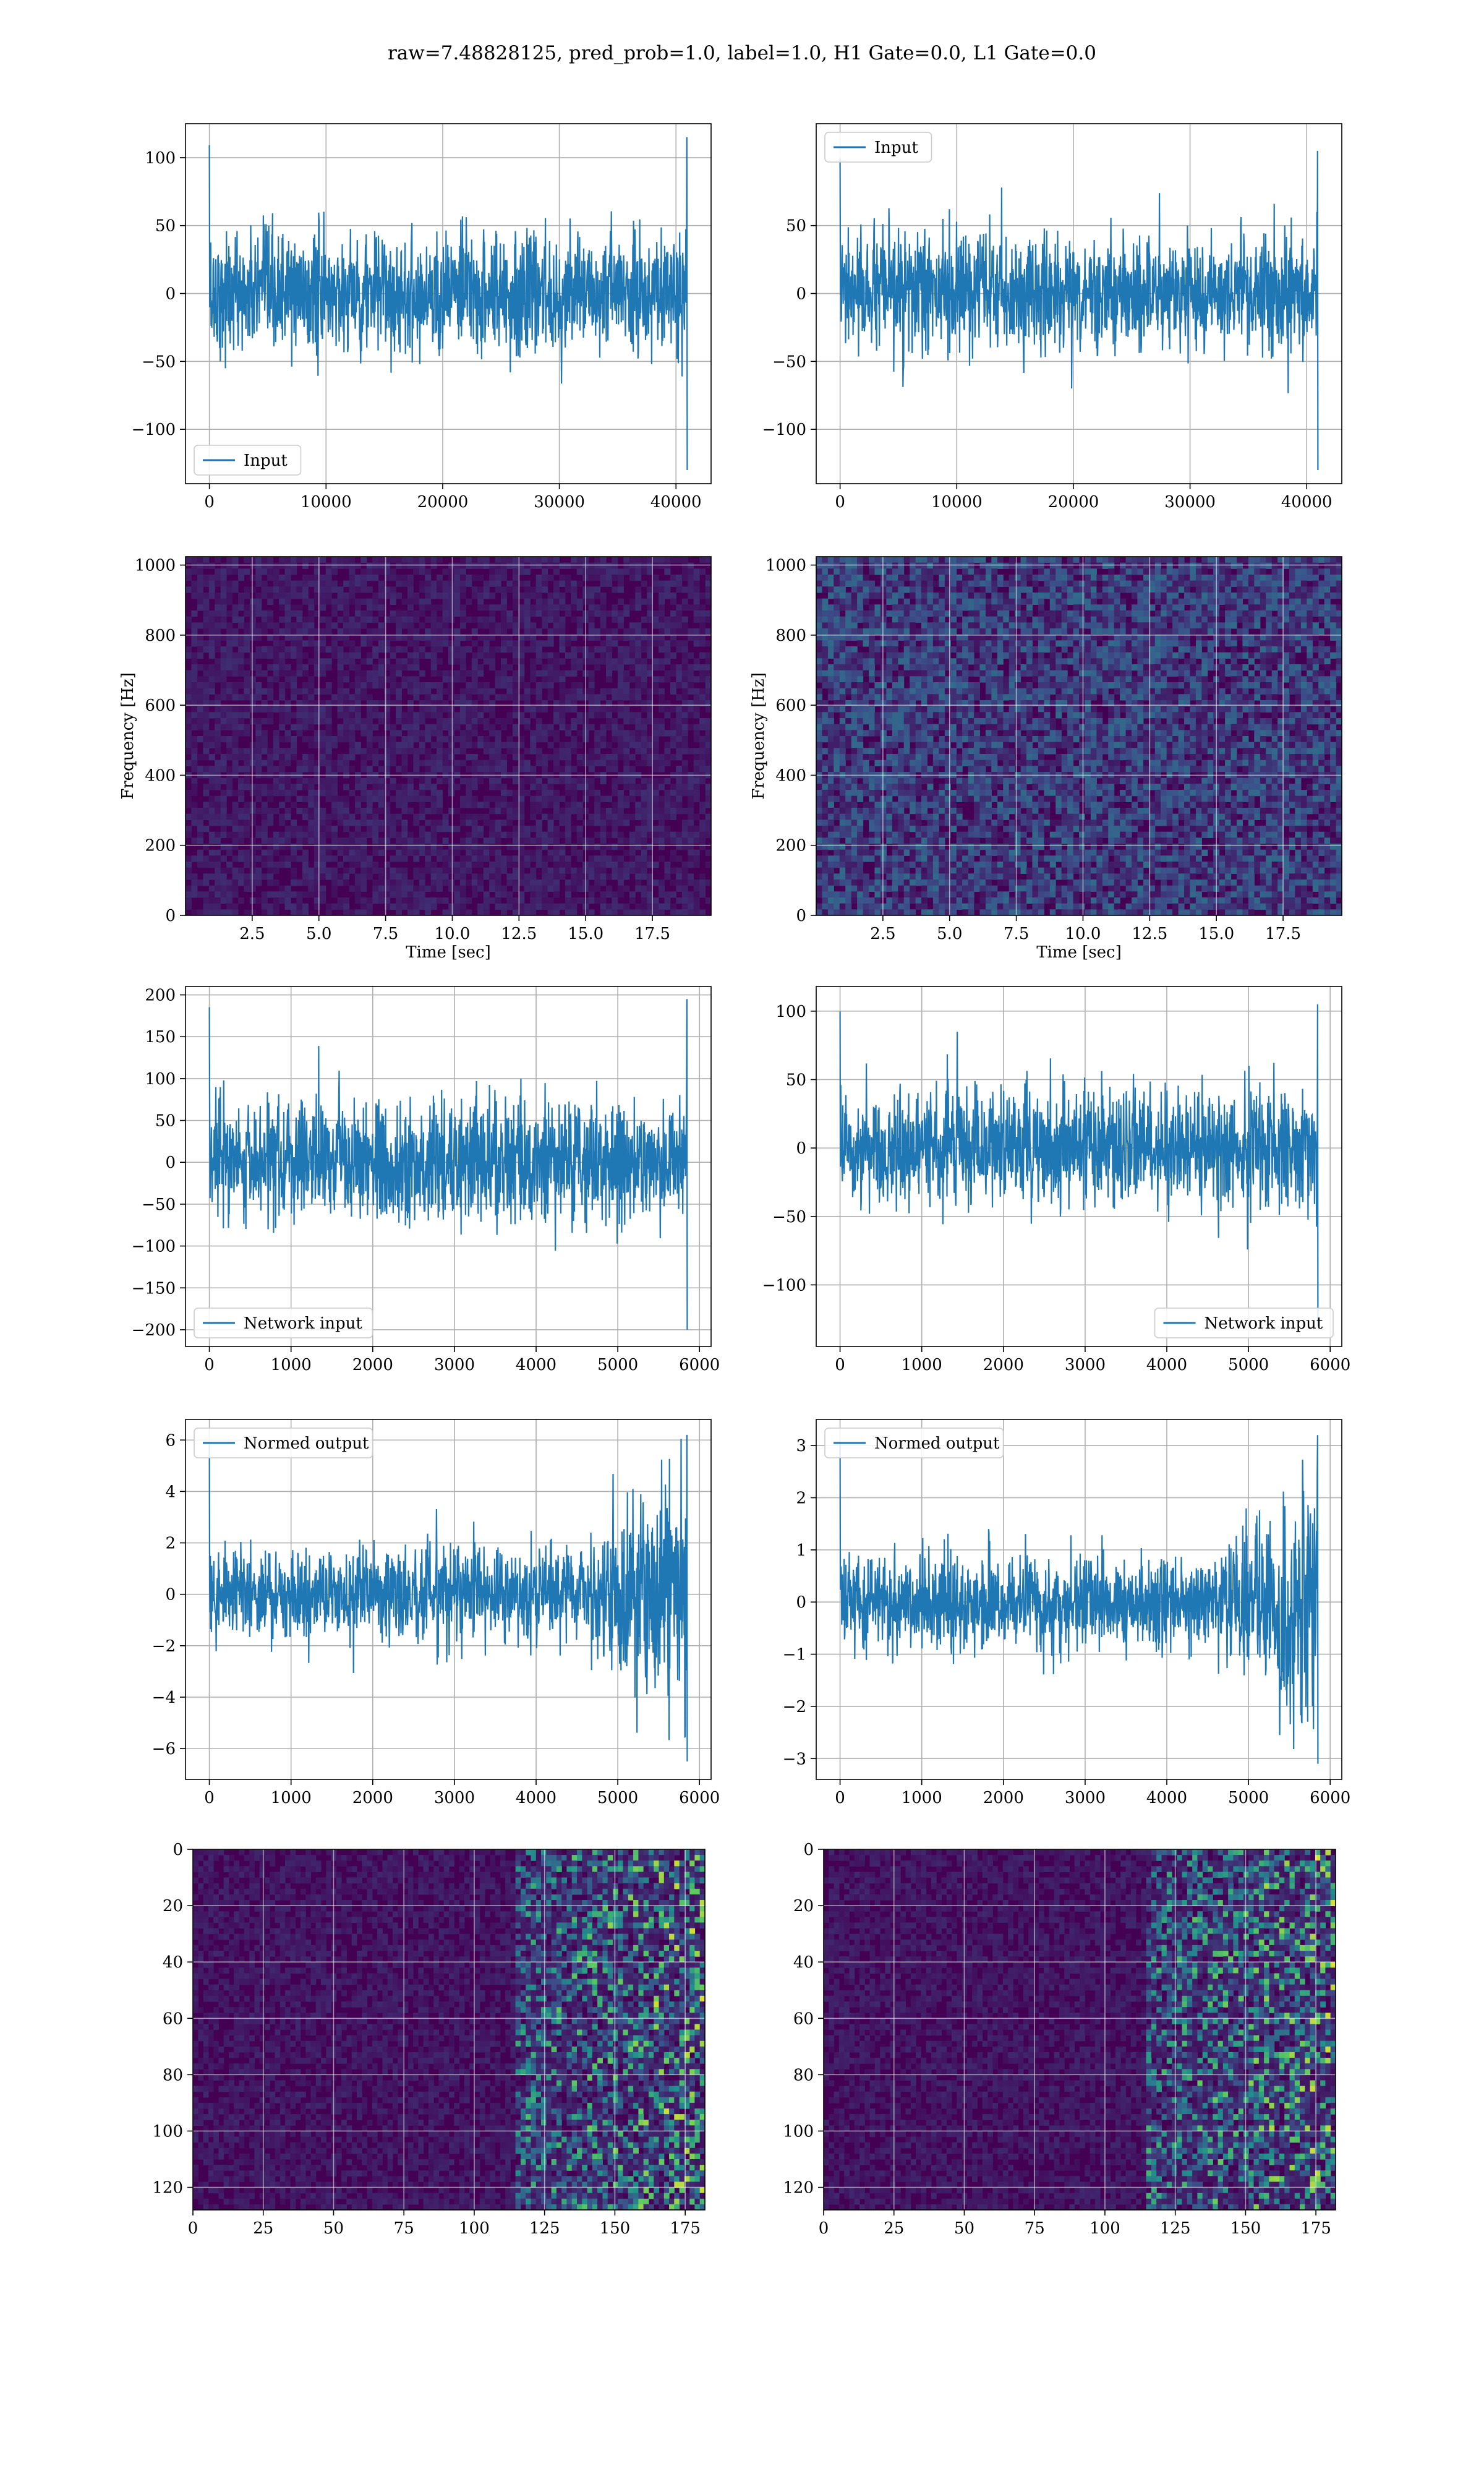 This screenshot has height=2474, width=1484. I want to click on x-tick-label: 30000, so click(1190, 502).